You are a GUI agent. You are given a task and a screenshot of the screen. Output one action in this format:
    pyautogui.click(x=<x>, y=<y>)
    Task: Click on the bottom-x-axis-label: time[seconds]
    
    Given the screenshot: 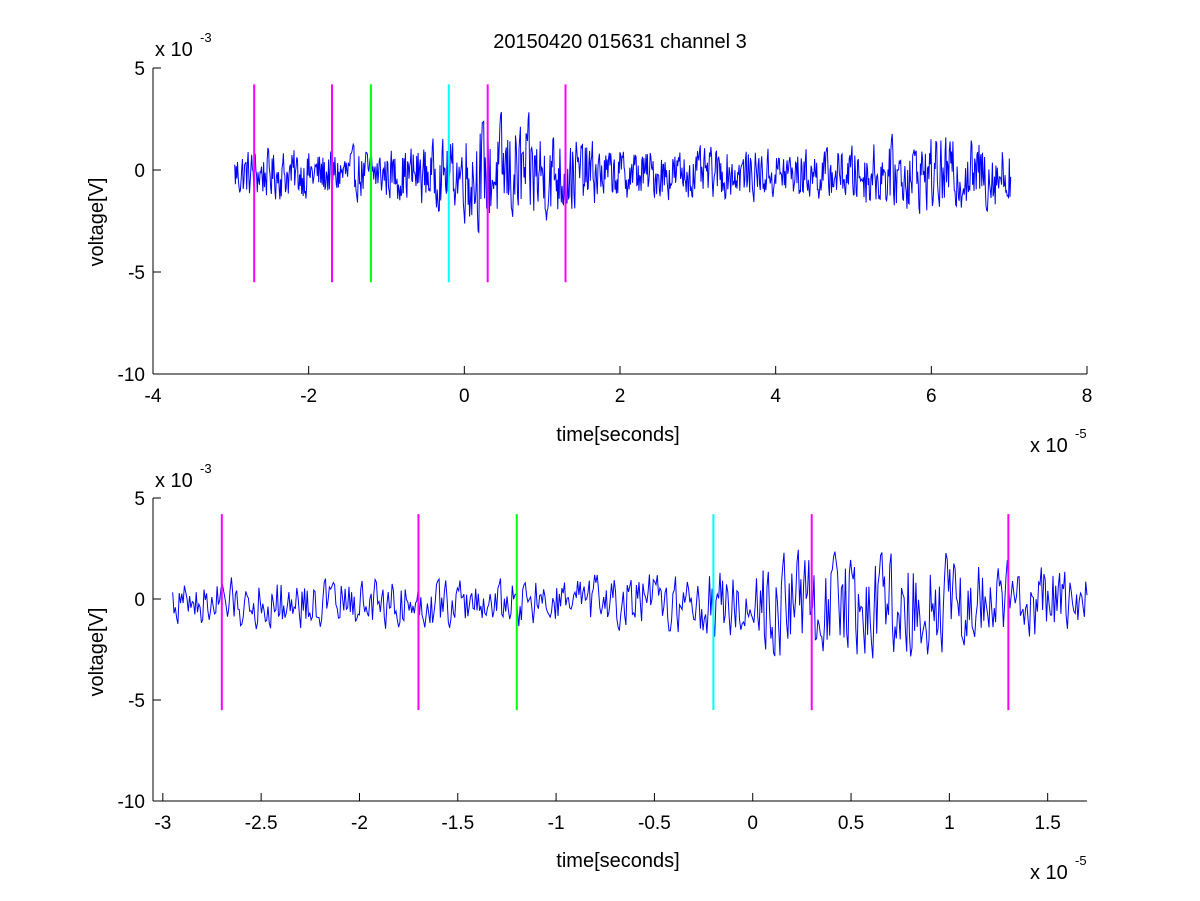 What is the action you would take?
    pyautogui.click(x=617, y=861)
    